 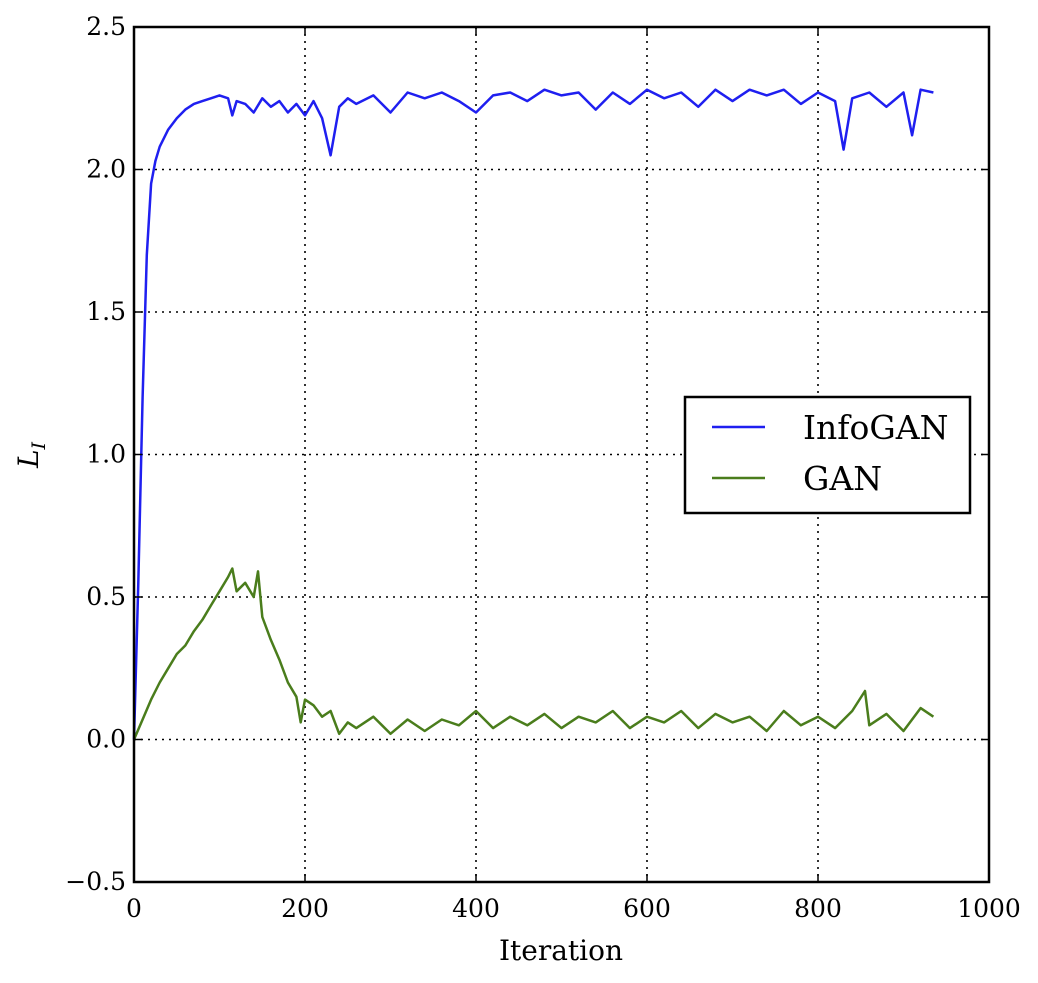 I want to click on legend: InfoGAN GAN, so click(x=827, y=455).